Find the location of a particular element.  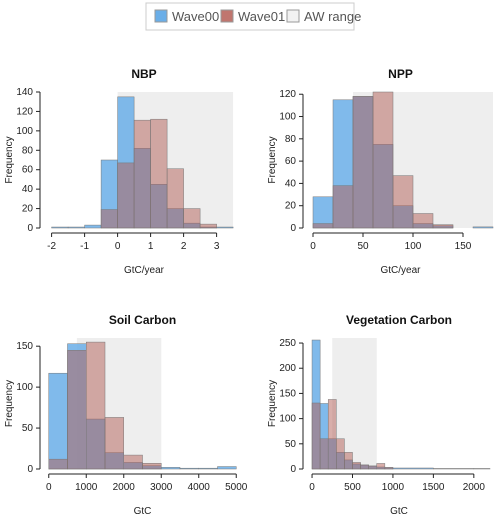

npp-y-tick-label-6: 120 is located at coordinates (287, 94).